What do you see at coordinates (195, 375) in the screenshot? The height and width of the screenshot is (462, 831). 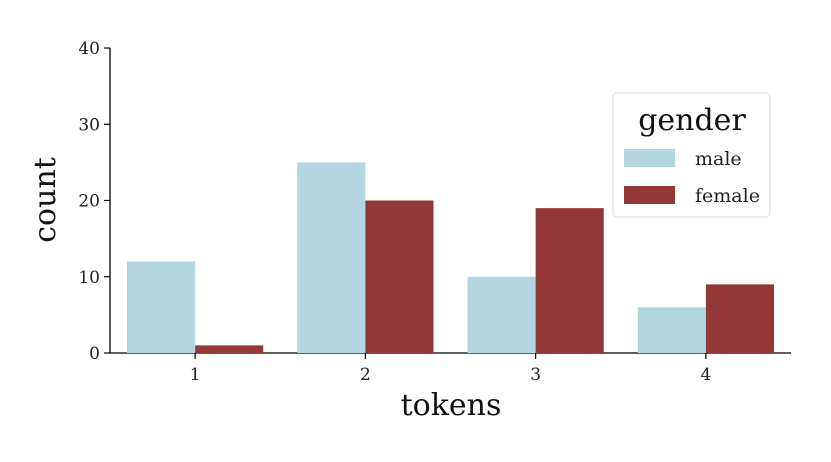 I see `x-tick-label-1: 1` at bounding box center [195, 375].